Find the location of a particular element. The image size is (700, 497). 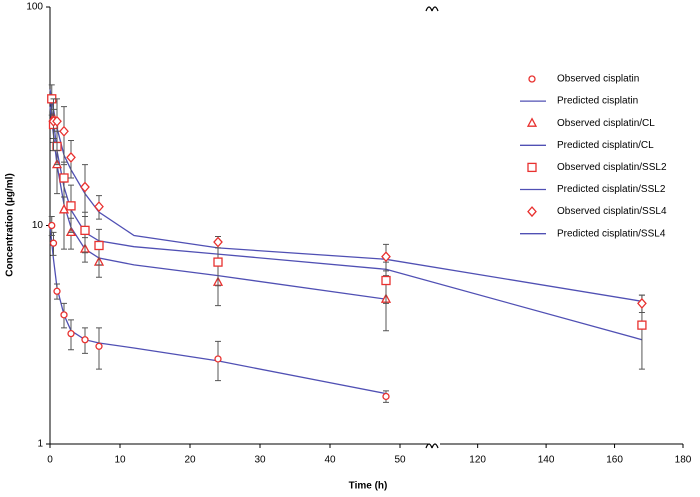

legend-label: Observed cisplatin/SSL2 is located at coordinates (612, 167).